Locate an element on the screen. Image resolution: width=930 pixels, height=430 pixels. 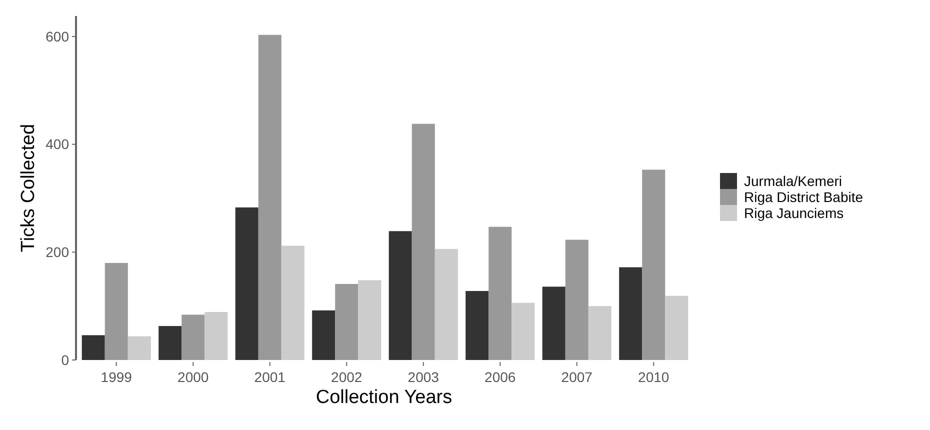
x-tick-label: 2002 is located at coordinates (346, 377).